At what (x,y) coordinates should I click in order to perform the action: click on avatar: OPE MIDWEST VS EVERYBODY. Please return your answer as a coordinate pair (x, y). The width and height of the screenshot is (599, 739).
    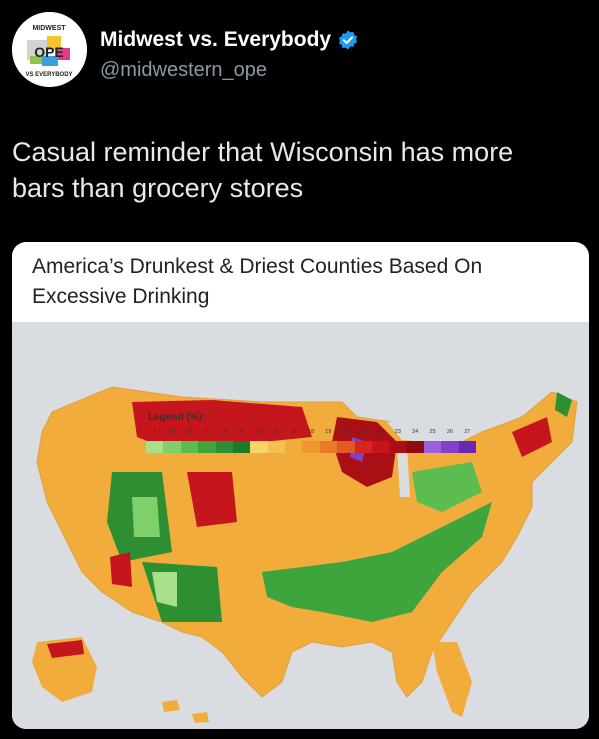
    Looking at the image, I should click on (49, 49).